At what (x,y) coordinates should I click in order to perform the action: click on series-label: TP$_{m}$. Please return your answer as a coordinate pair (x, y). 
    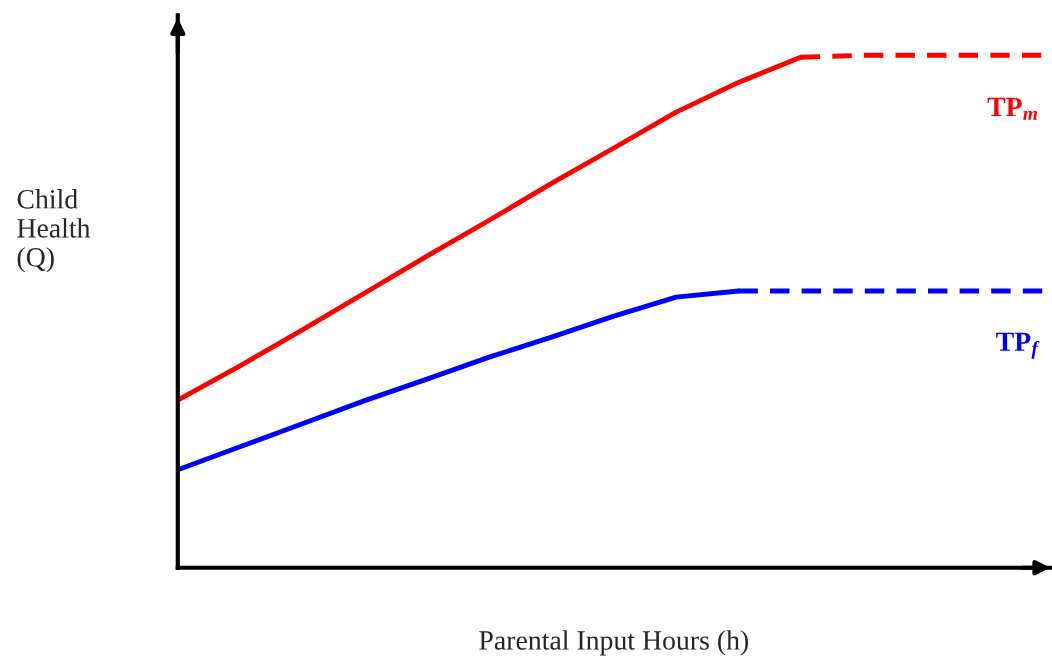
    Looking at the image, I should click on (1012, 108).